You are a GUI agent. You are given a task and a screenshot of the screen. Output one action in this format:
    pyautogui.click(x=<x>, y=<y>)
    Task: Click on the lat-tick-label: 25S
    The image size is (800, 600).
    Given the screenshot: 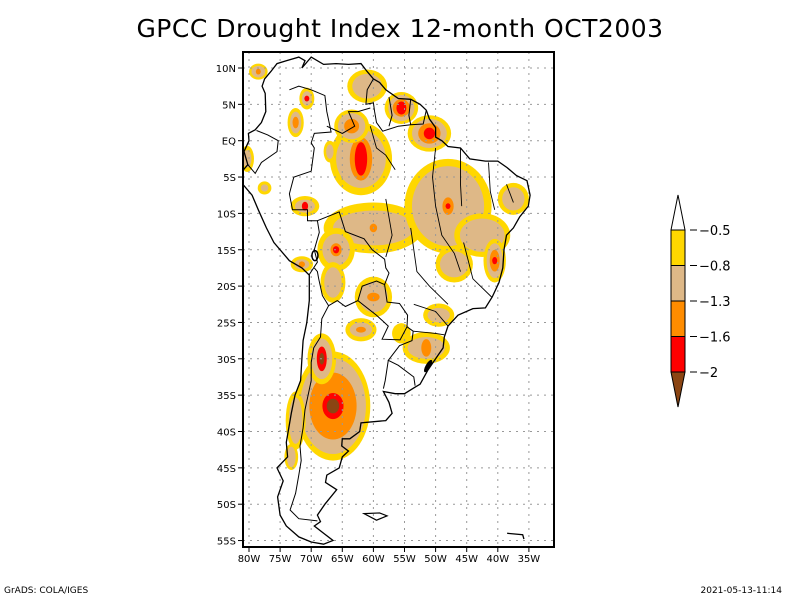 What is the action you would take?
    pyautogui.click(x=226, y=323)
    